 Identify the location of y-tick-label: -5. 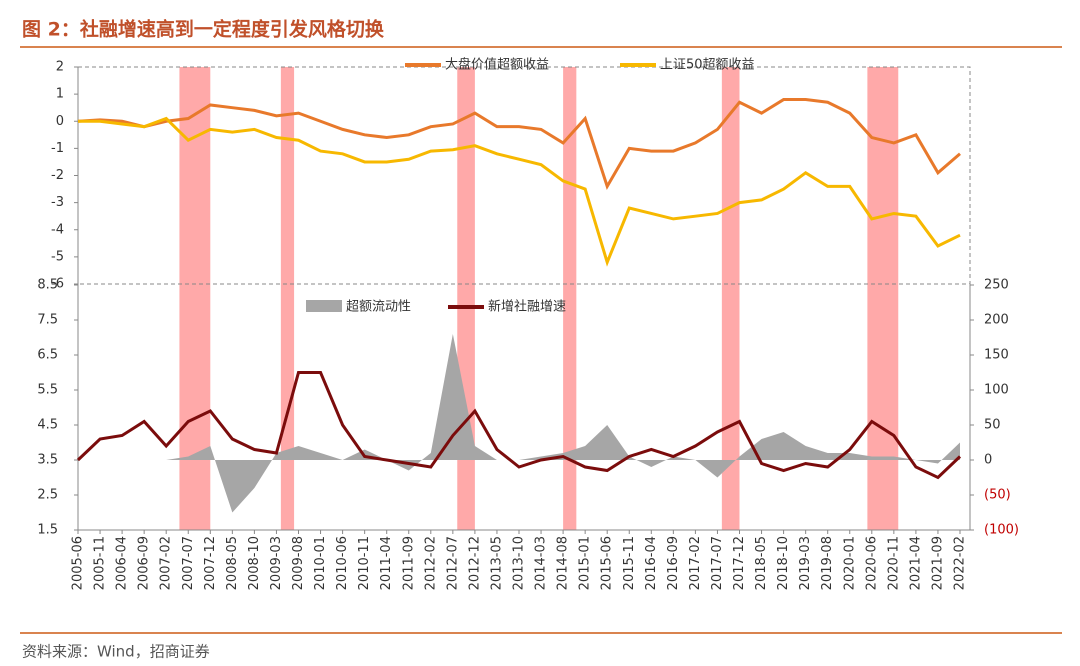
(57, 256).